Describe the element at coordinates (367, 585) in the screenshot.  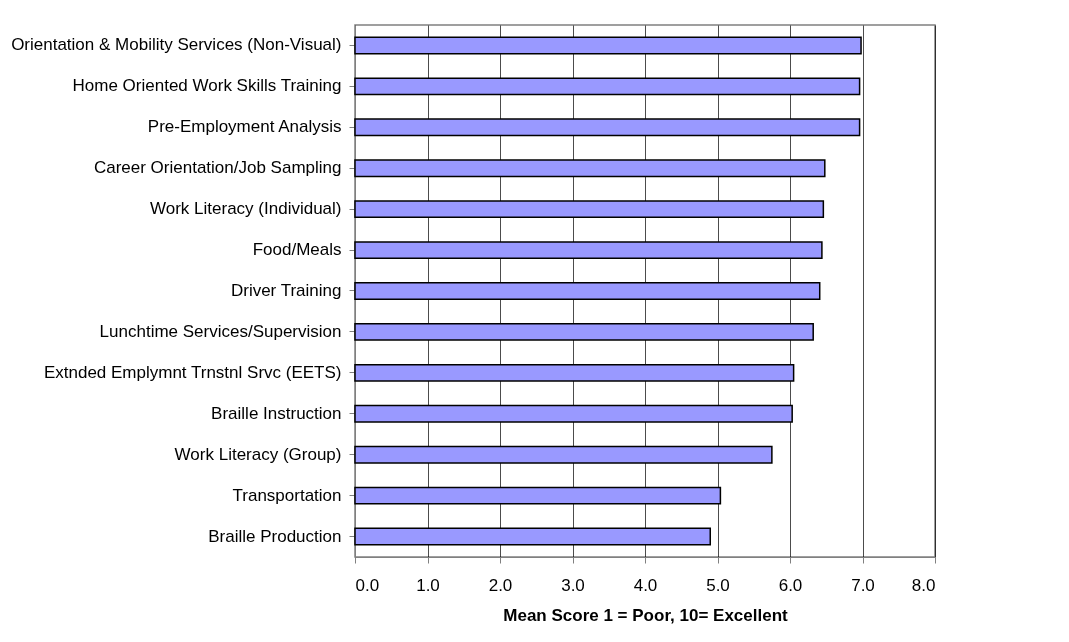
I see `x-tick-label: 0.0` at that location.